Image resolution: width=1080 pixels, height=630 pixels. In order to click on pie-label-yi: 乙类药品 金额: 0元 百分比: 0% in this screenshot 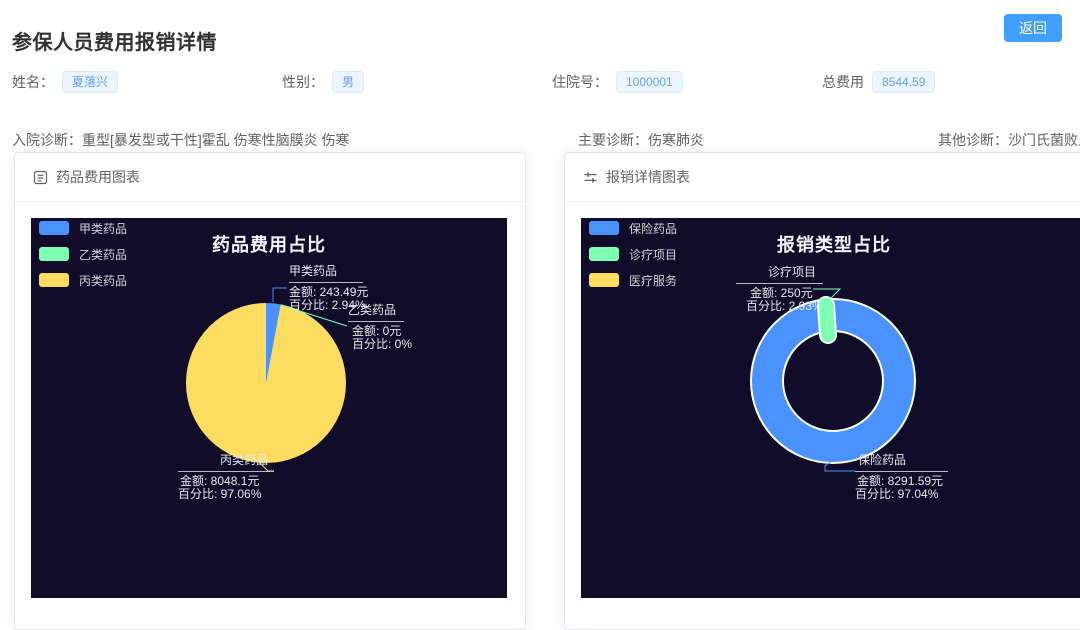, I will do `click(380, 327)`.